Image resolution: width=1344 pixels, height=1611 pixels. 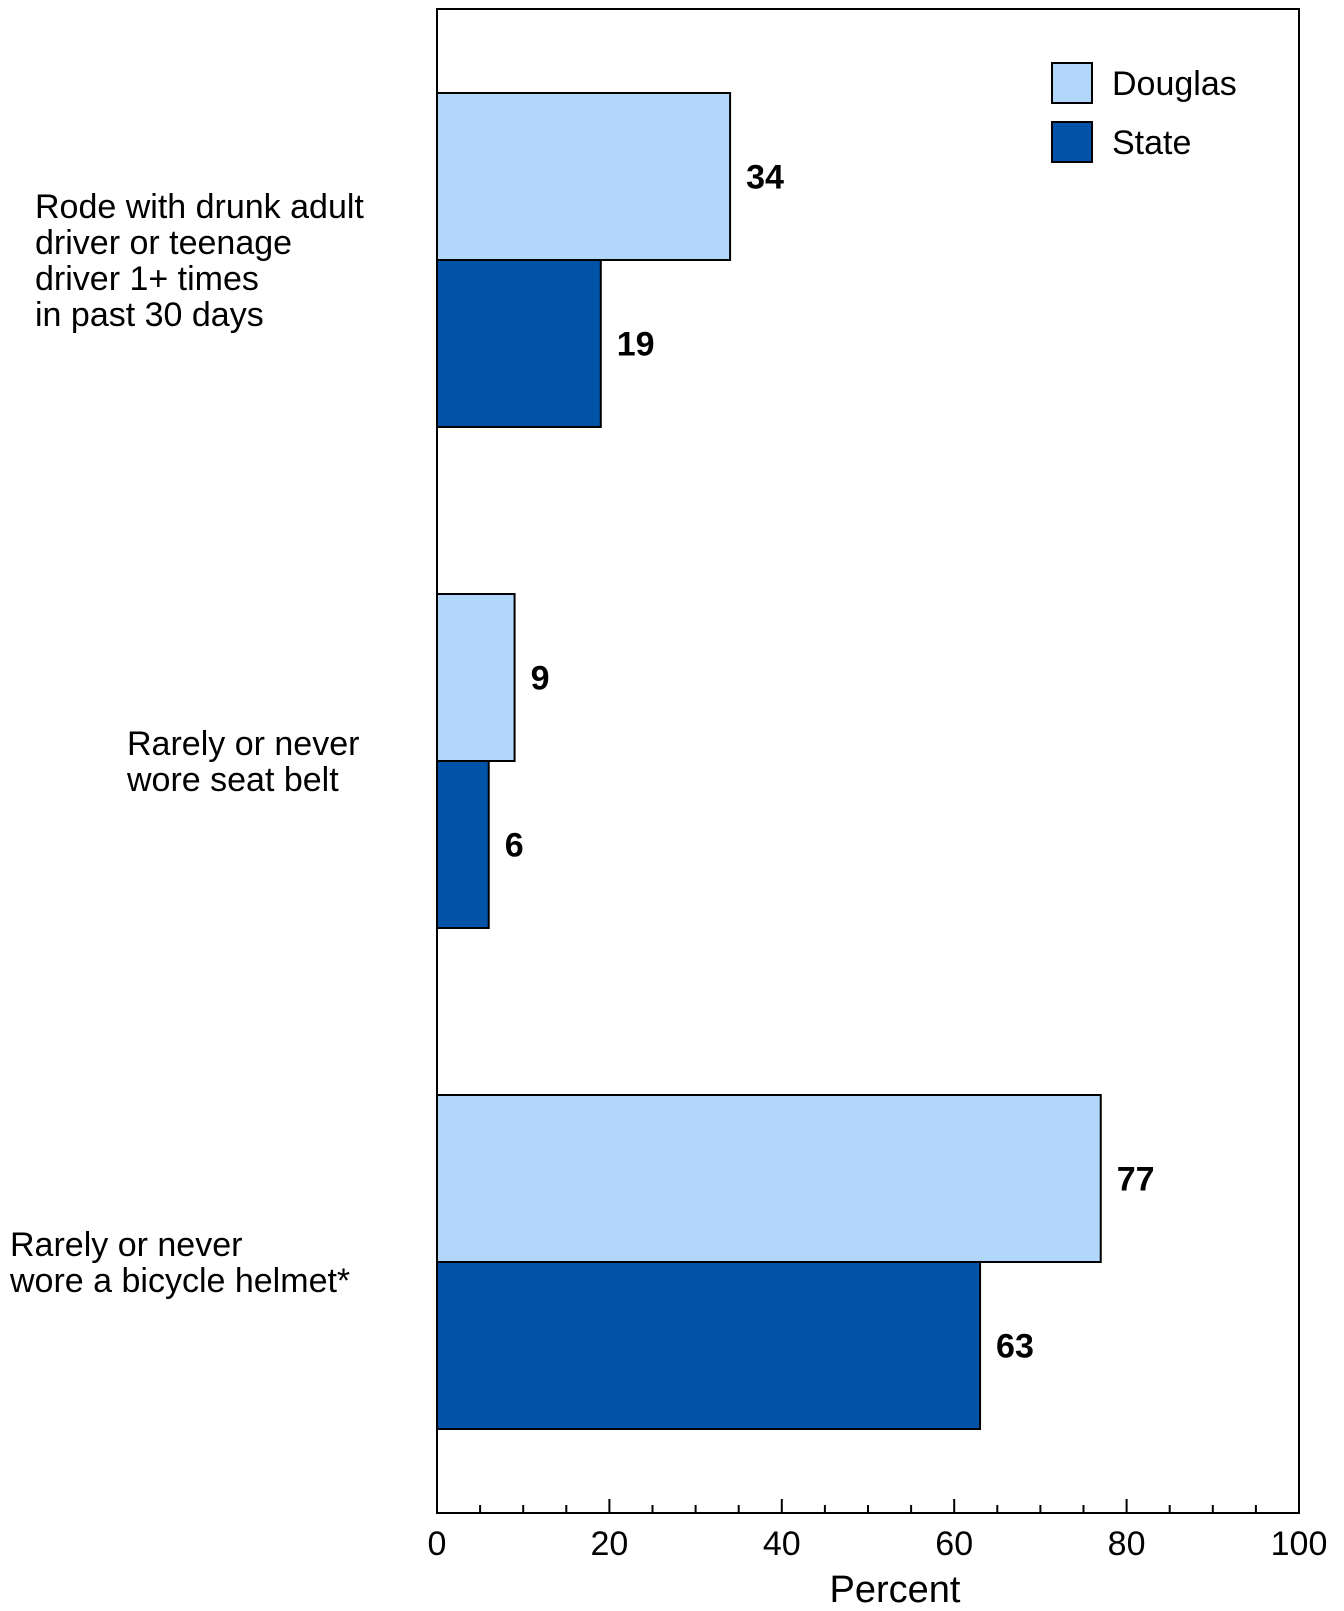 What do you see at coordinates (232, 780) in the screenshot?
I see `category-label-line: wore seat belt` at bounding box center [232, 780].